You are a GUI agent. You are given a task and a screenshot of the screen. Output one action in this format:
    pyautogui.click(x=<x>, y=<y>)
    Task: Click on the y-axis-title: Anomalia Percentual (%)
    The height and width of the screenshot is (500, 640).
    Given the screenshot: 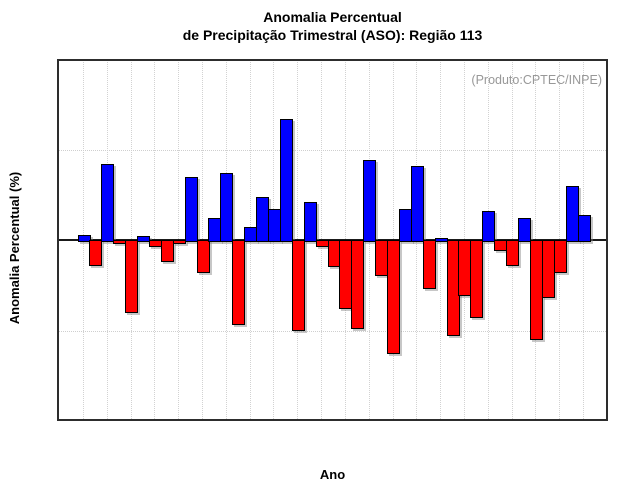 What is the action you would take?
    pyautogui.click(x=14, y=248)
    